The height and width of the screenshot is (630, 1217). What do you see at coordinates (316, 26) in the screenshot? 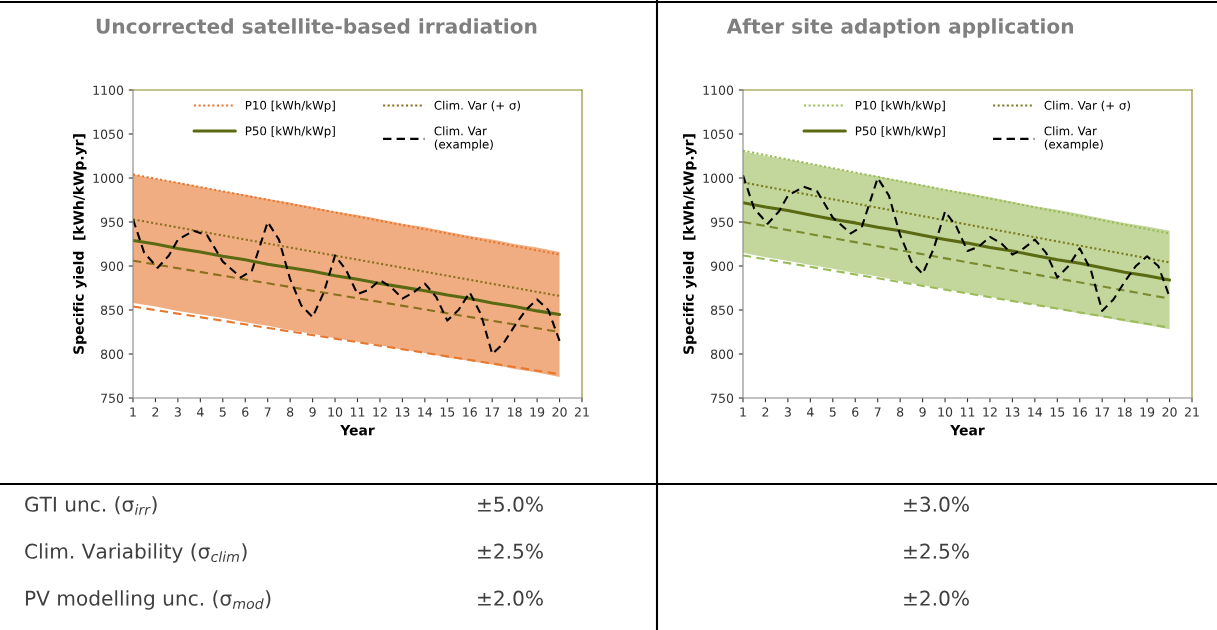
I see `chart-title: Uncorrected satellite-based irradiation` at bounding box center [316, 26].